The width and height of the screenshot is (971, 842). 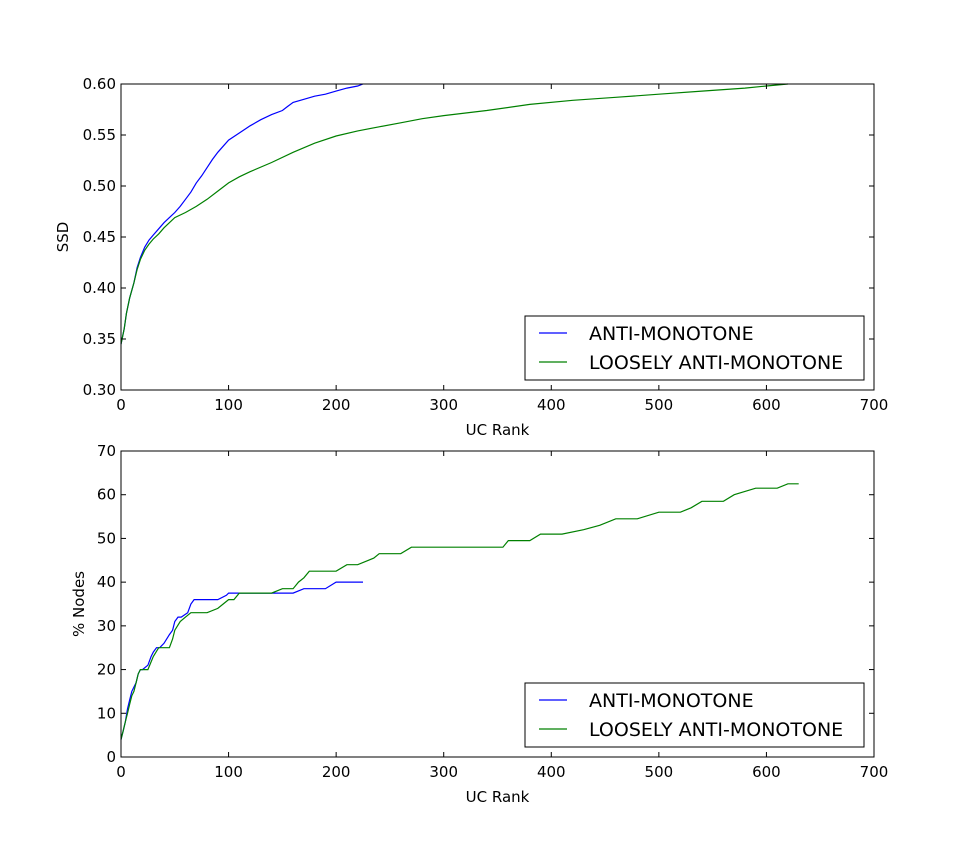 What do you see at coordinates (99, 186) in the screenshot?
I see `y-tick-label: 0.50` at bounding box center [99, 186].